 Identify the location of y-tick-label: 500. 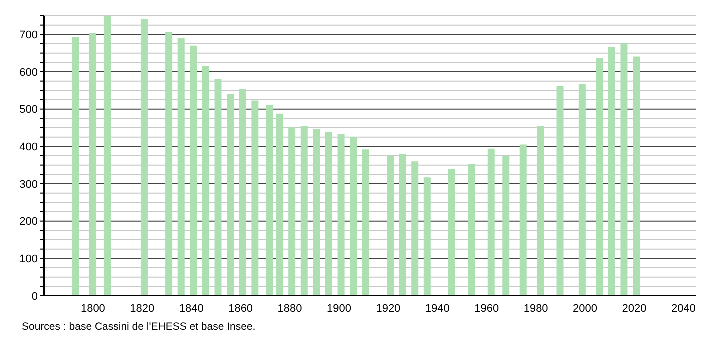
(29, 110).